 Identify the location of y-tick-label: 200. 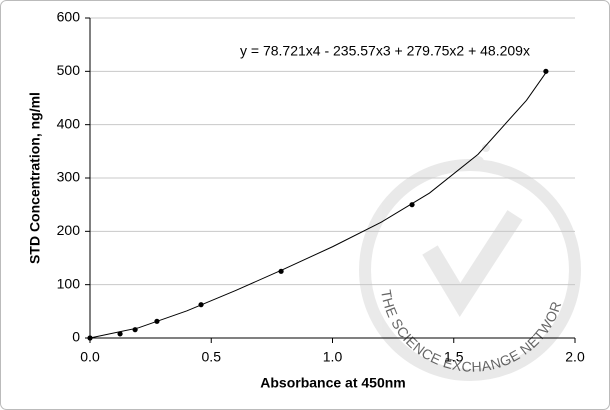
(69, 230).